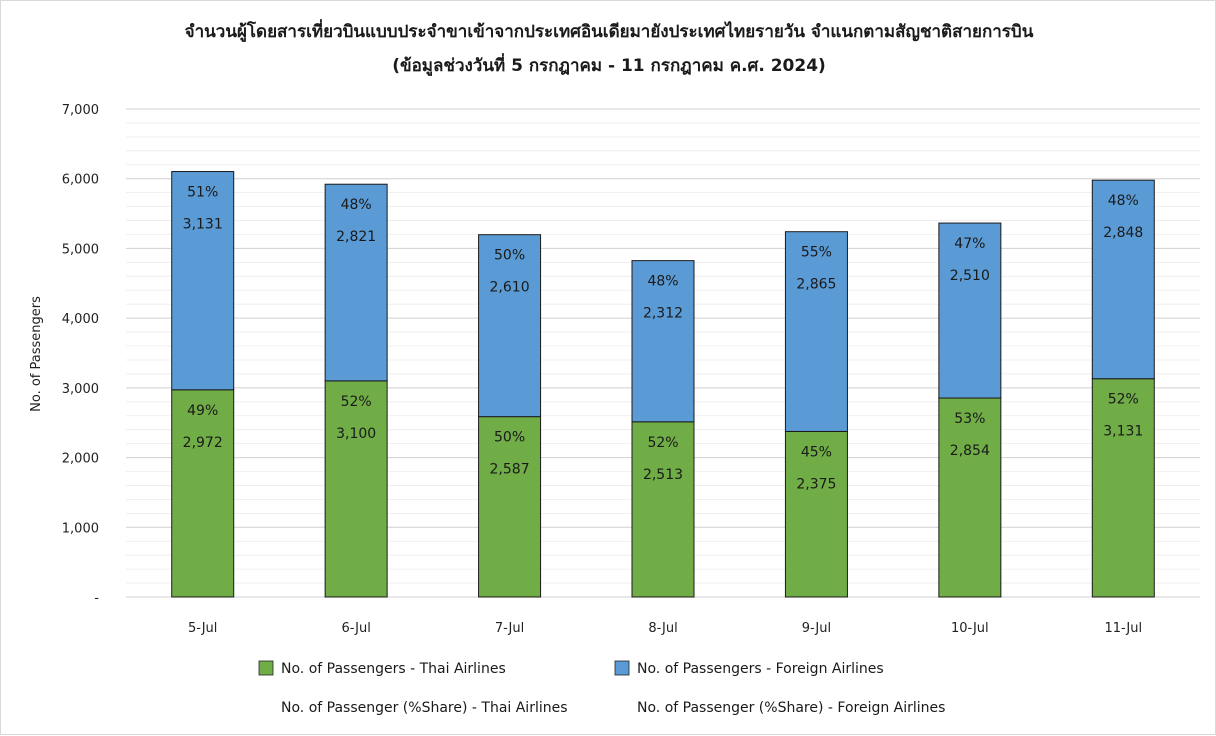 This screenshot has height=736, width=1216. What do you see at coordinates (81, 354) in the screenshot?
I see `y-axis-ticks: - 1,000 2,000 3,000 4,000 5,000 6,000 7,000` at bounding box center [81, 354].